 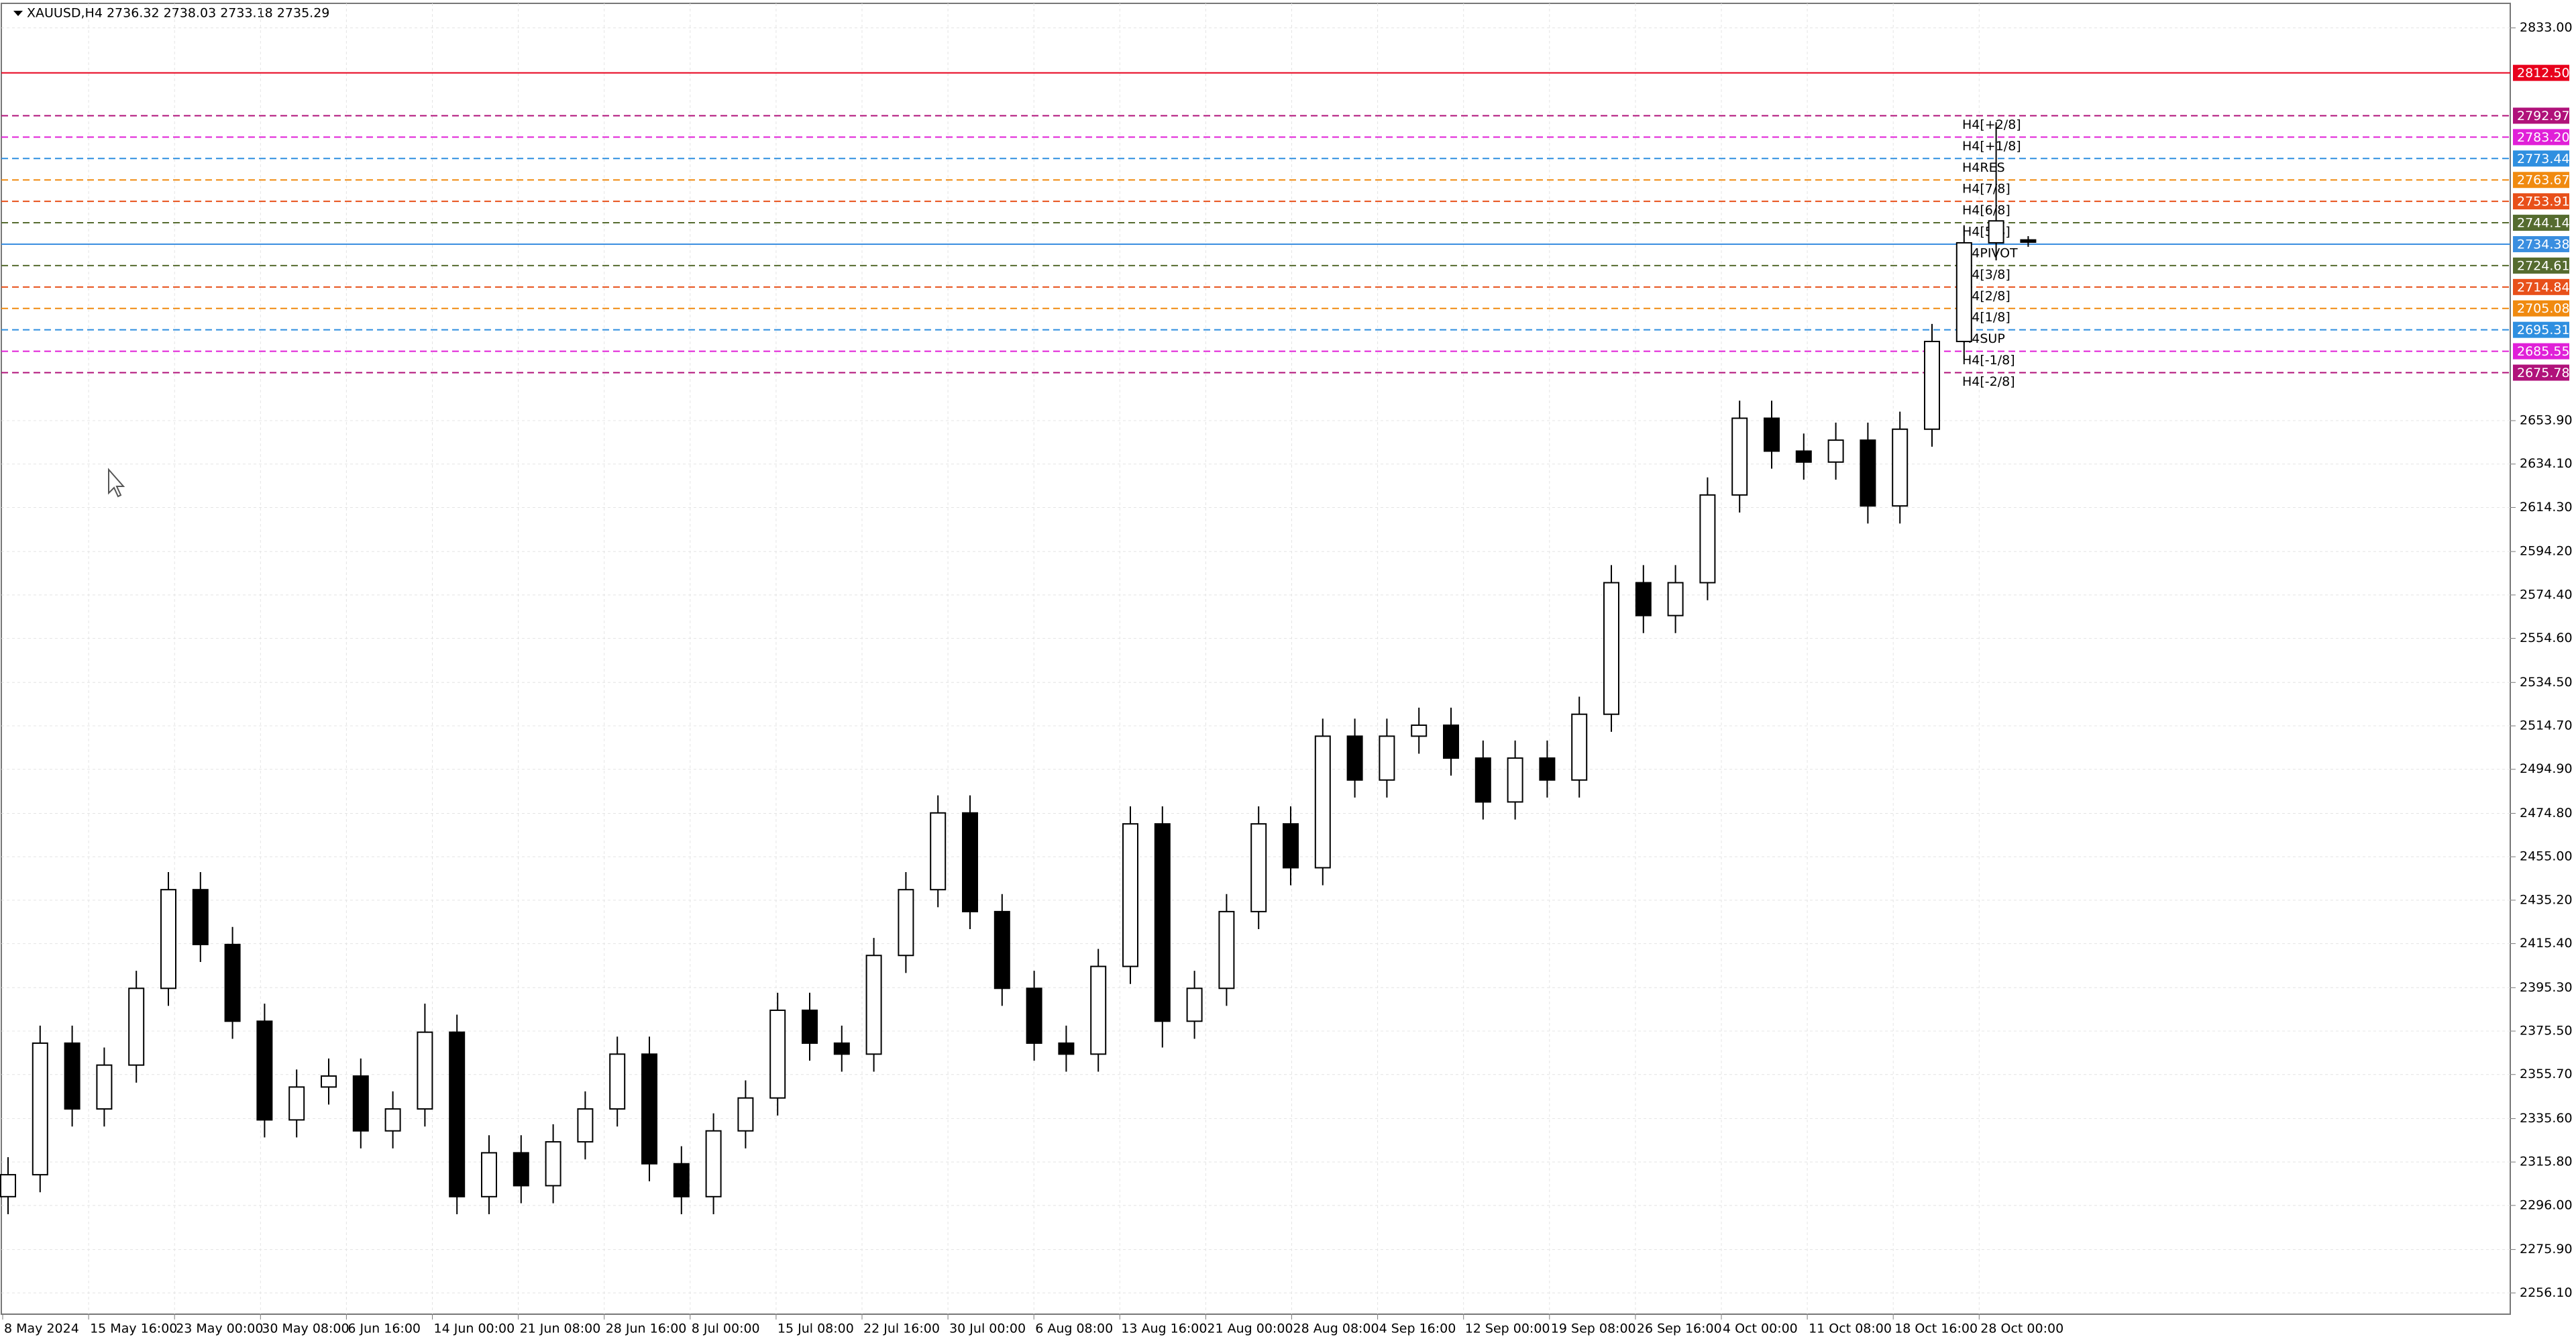 I want to click on level-label: H4[-2/8], so click(x=1988, y=381).